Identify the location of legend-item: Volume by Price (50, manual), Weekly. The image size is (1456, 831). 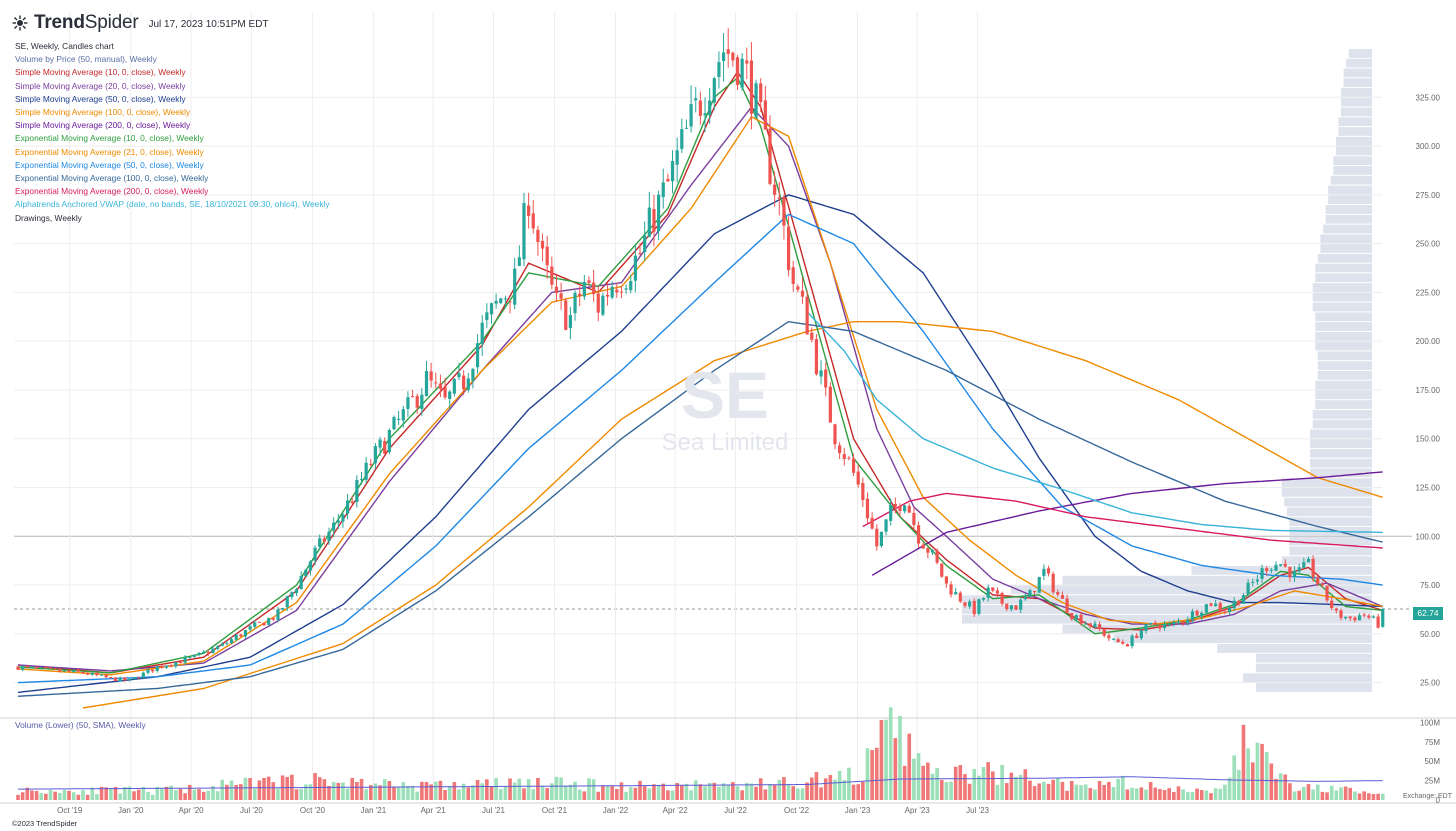
(86, 59).